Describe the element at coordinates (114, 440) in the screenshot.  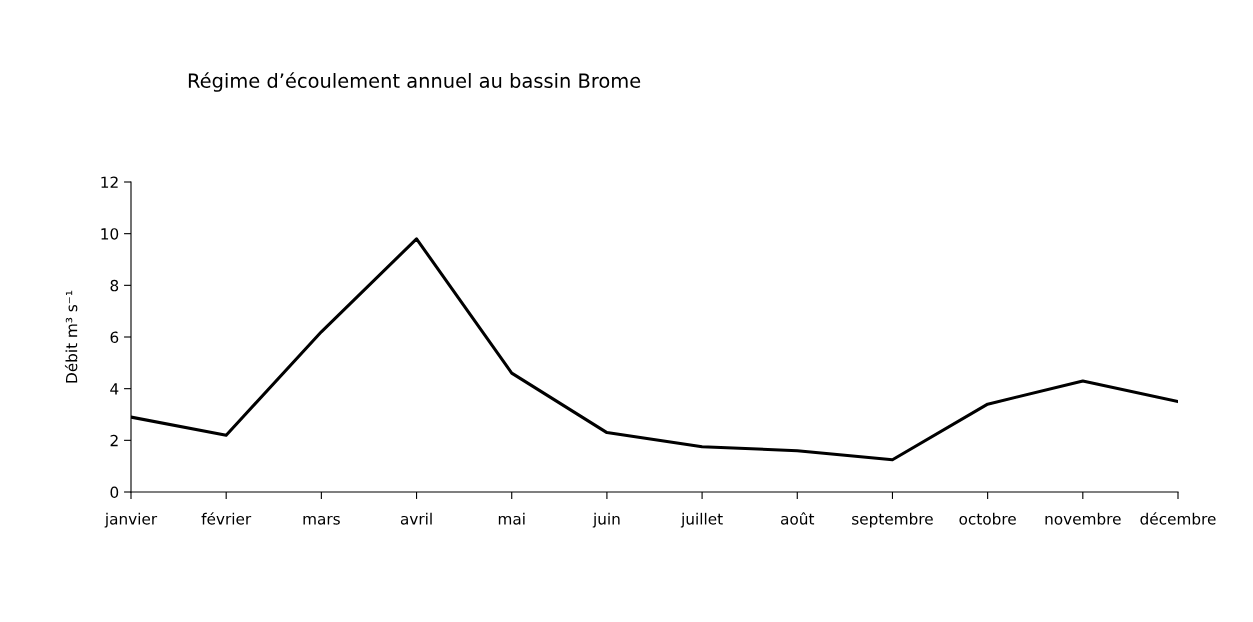
I see `y-tick-label: 2` at that location.